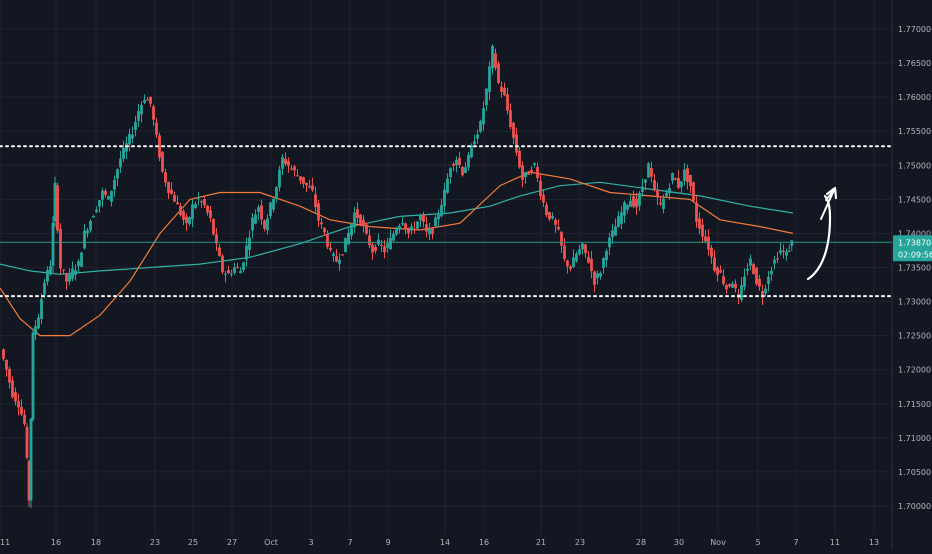  I want to click on time-axis: 11 16 18 23 25 27 Oct 3 7 9 14 16 21 23 28 30 Nov 5 7 11 13, so click(439, 542).